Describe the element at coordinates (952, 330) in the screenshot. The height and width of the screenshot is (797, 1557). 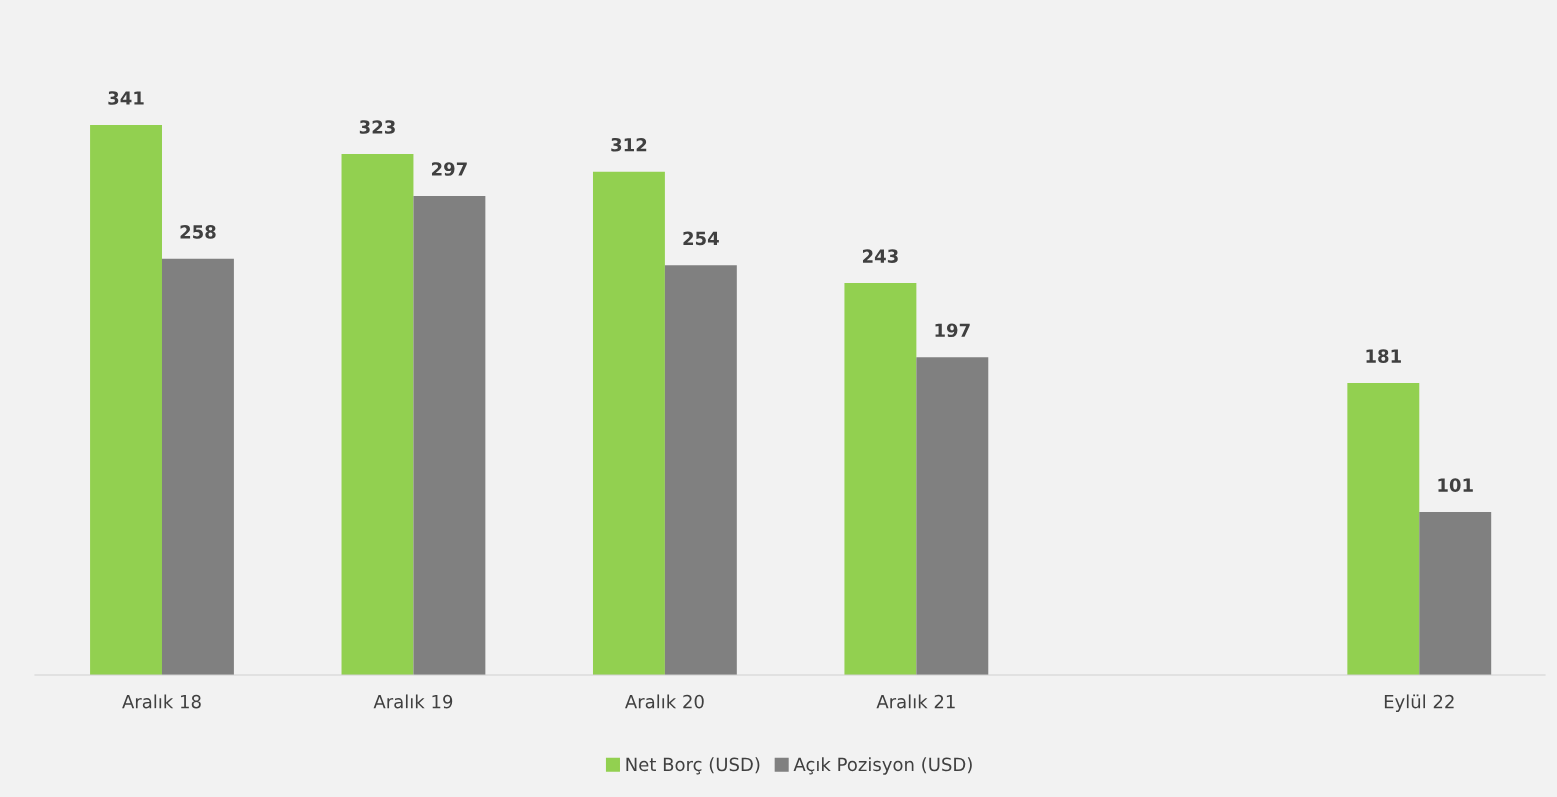
I see `data-label: 197` at that location.